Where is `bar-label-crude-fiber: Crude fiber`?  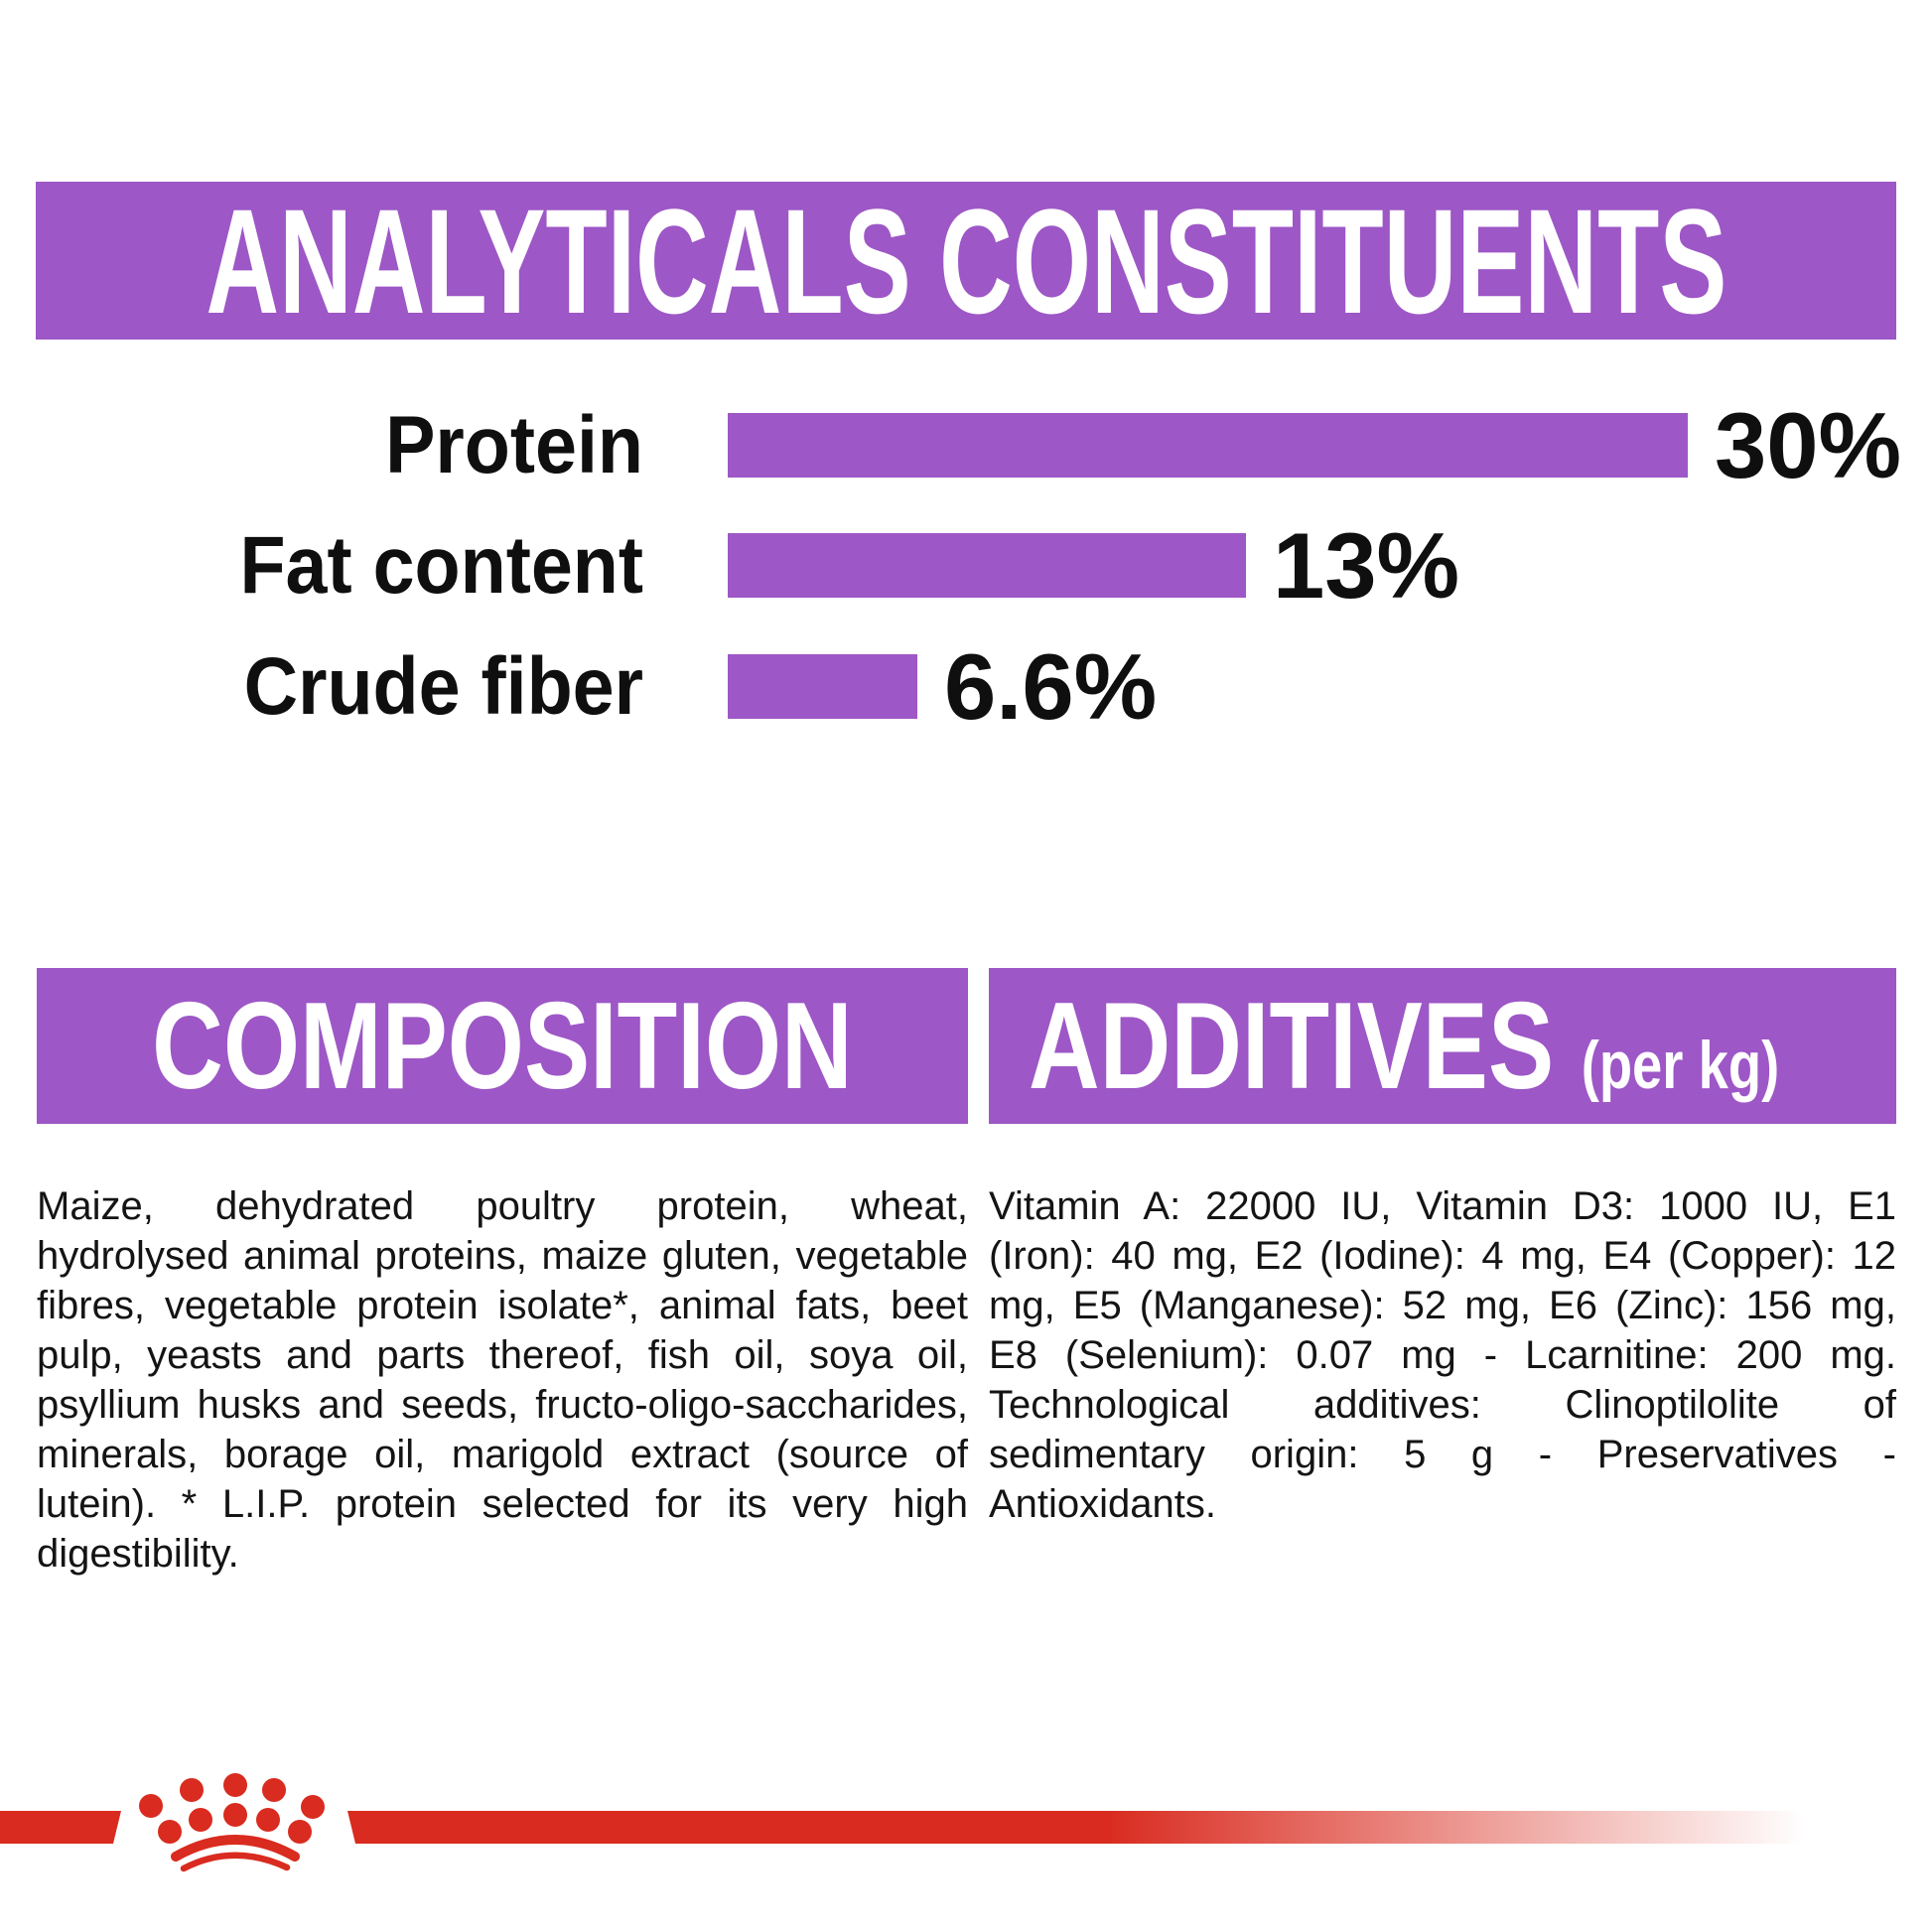
bar-label-crude-fiber: Crude fiber is located at coordinates (444, 686).